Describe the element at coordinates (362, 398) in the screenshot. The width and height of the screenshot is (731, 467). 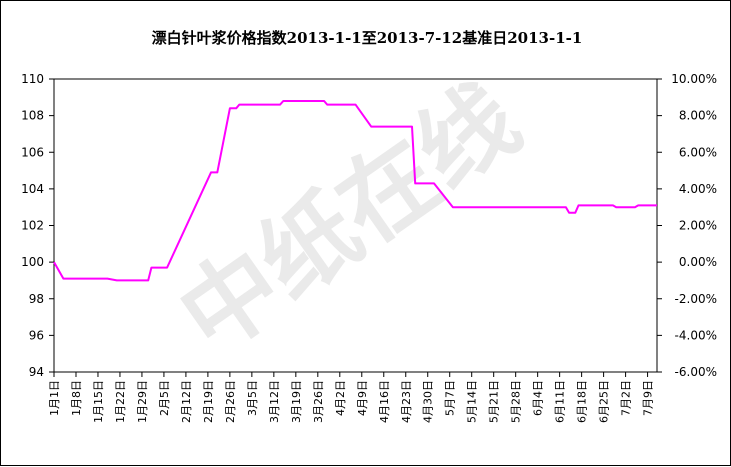
I see `x-tick-label: 4月9日` at that location.